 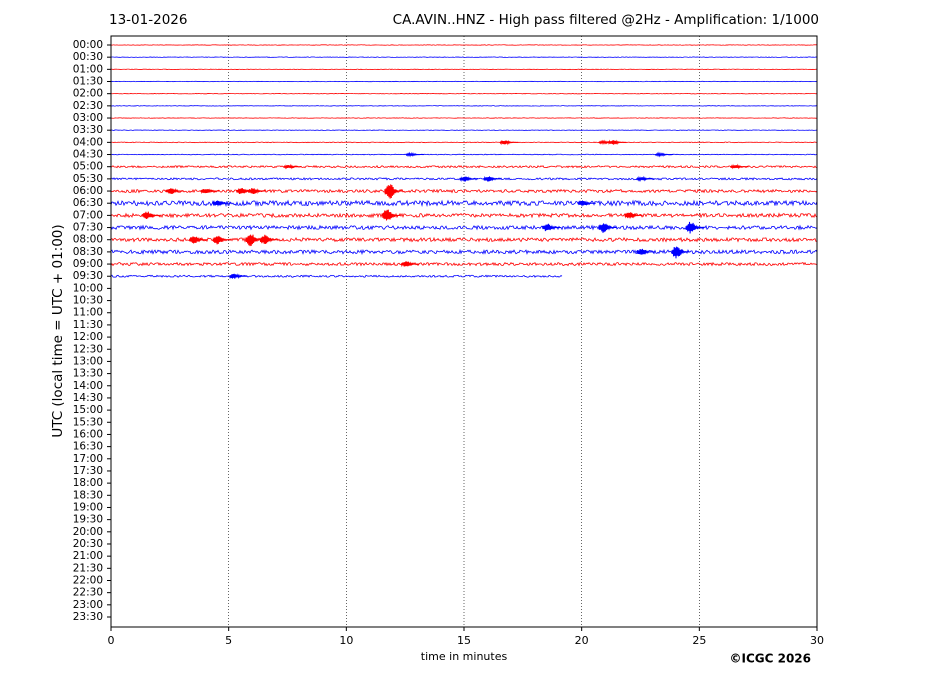 I want to click on y-tick-label: 08:30, so click(x=88, y=252).